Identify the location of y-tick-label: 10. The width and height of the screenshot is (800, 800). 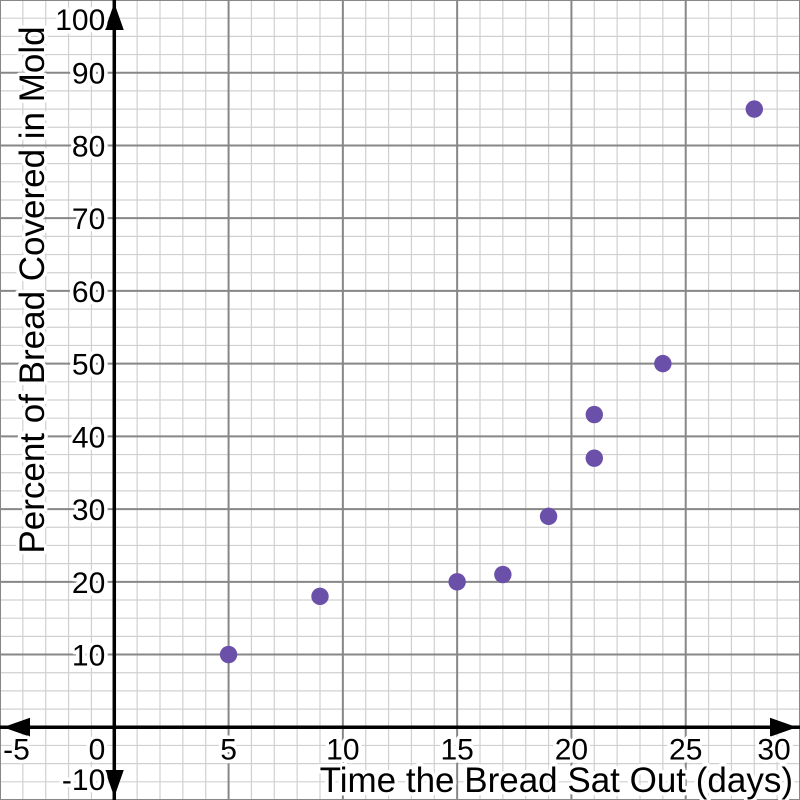
(88, 656).